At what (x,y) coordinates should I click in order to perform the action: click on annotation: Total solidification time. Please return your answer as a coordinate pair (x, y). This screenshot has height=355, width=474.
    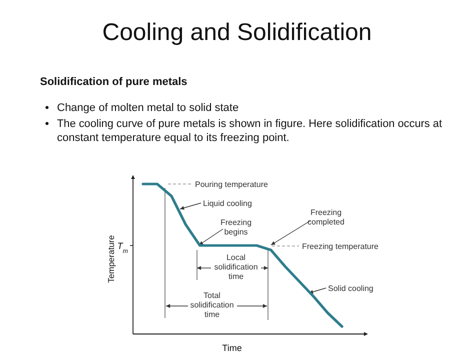
    Looking at the image, I should click on (212, 305).